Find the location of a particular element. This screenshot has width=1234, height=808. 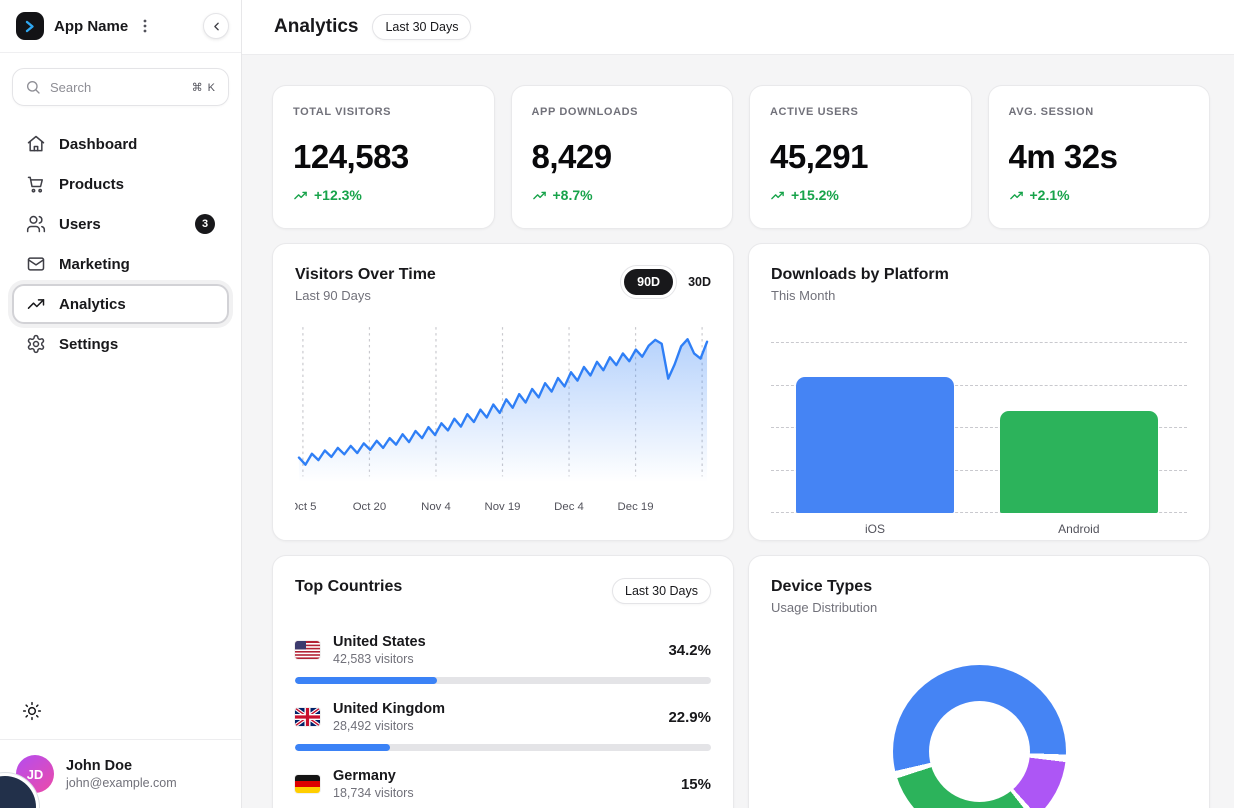

toggle-90d: 90D is located at coordinates (649, 282).